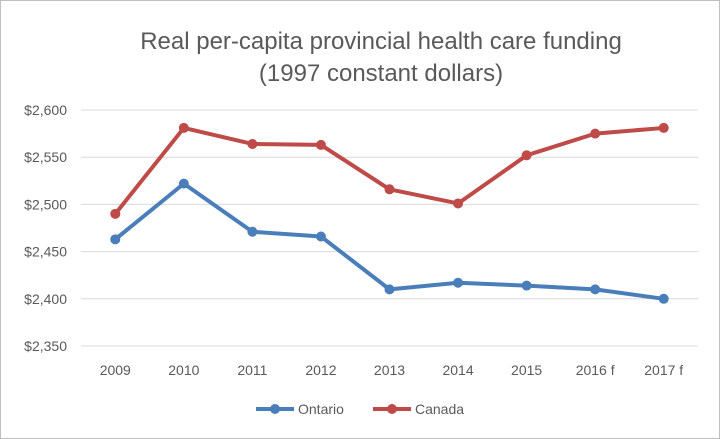  I want to click on y-tick-label: $2,500, so click(45, 204).